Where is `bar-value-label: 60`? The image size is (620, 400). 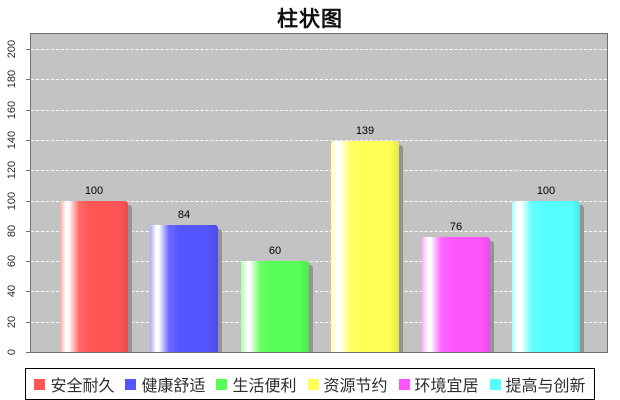
bar-value-label: 60 is located at coordinates (275, 251).